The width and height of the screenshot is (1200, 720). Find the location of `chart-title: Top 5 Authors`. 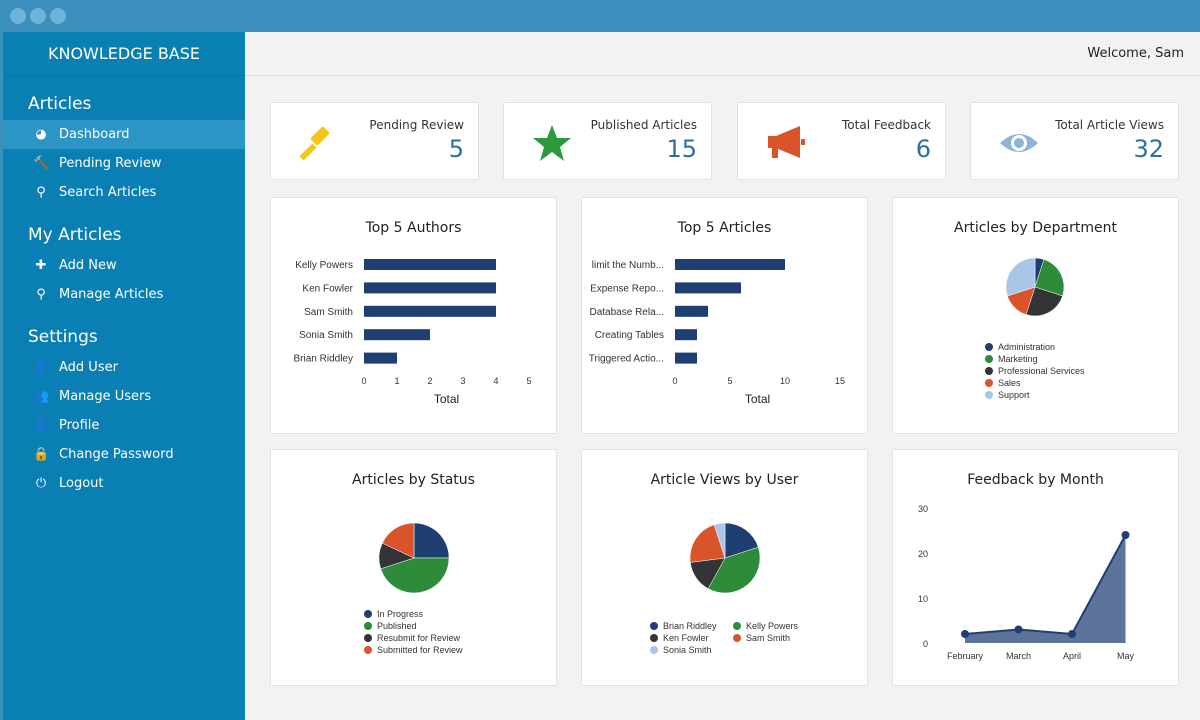

chart-title: Top 5 Authors is located at coordinates (413, 228).